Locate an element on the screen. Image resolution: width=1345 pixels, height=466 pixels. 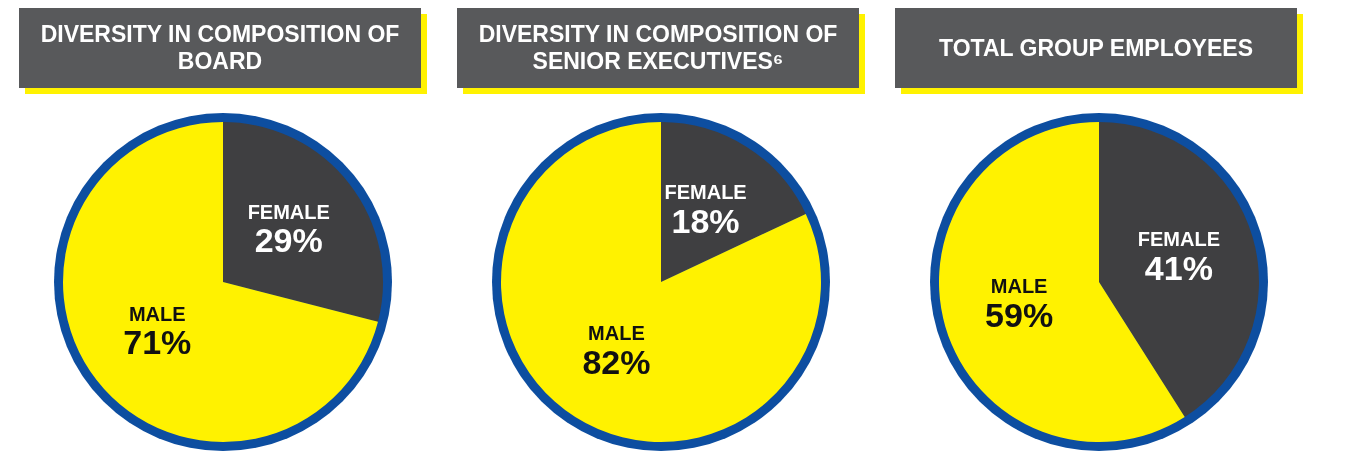
data-label: 18% is located at coordinates (705, 221).